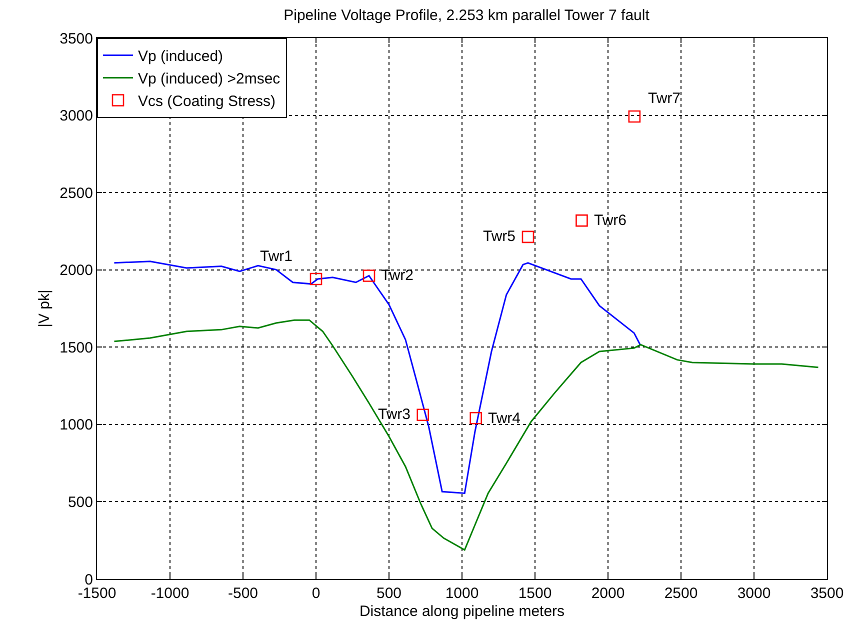 This screenshot has width=856, height=641. I want to click on y-tick-label: 3000, so click(76, 116).